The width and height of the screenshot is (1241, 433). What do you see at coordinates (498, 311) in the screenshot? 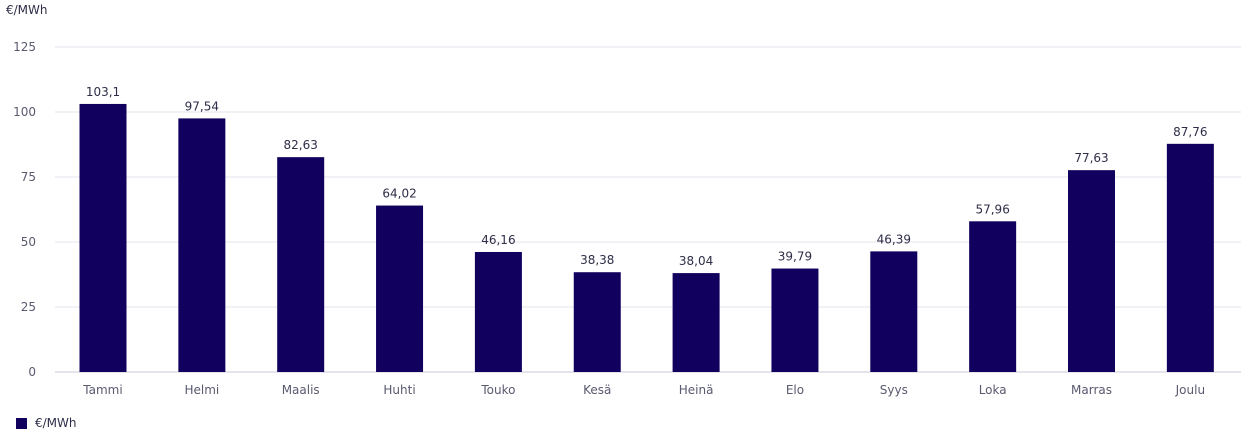
I see `bar-touko` at bounding box center [498, 311].